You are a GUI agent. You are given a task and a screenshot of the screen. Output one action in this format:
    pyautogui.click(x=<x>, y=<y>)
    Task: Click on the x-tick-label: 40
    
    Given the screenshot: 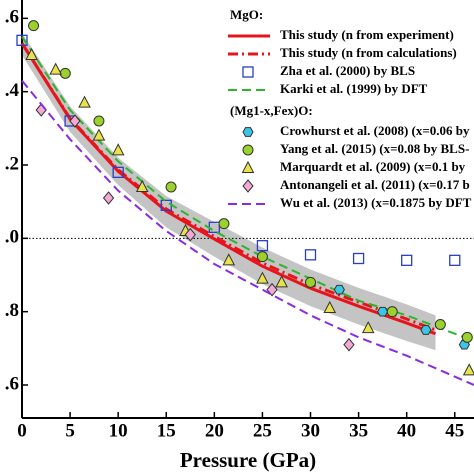 What is the action you would take?
    pyautogui.click(x=406, y=430)
    